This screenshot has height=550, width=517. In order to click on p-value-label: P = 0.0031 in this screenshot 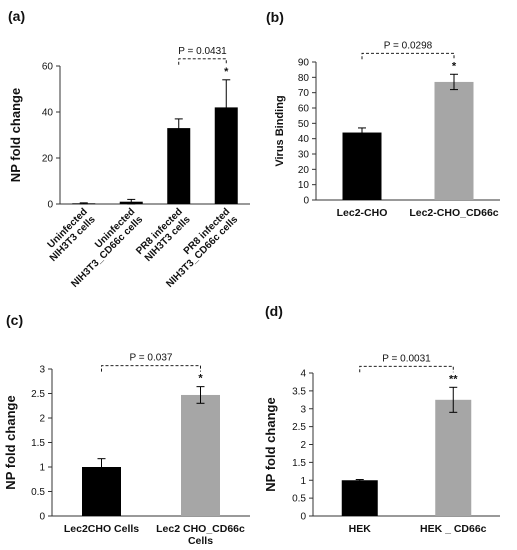, I will do `click(406, 358)`.